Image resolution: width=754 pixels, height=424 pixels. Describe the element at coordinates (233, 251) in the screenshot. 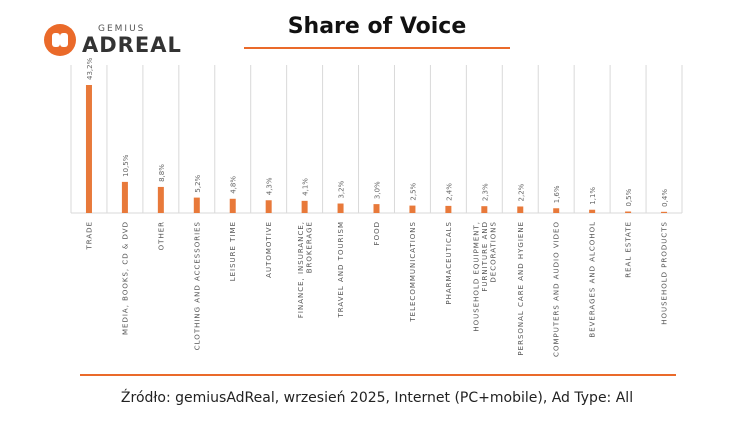

I see `category-label: LEISURE TIME` at that location.